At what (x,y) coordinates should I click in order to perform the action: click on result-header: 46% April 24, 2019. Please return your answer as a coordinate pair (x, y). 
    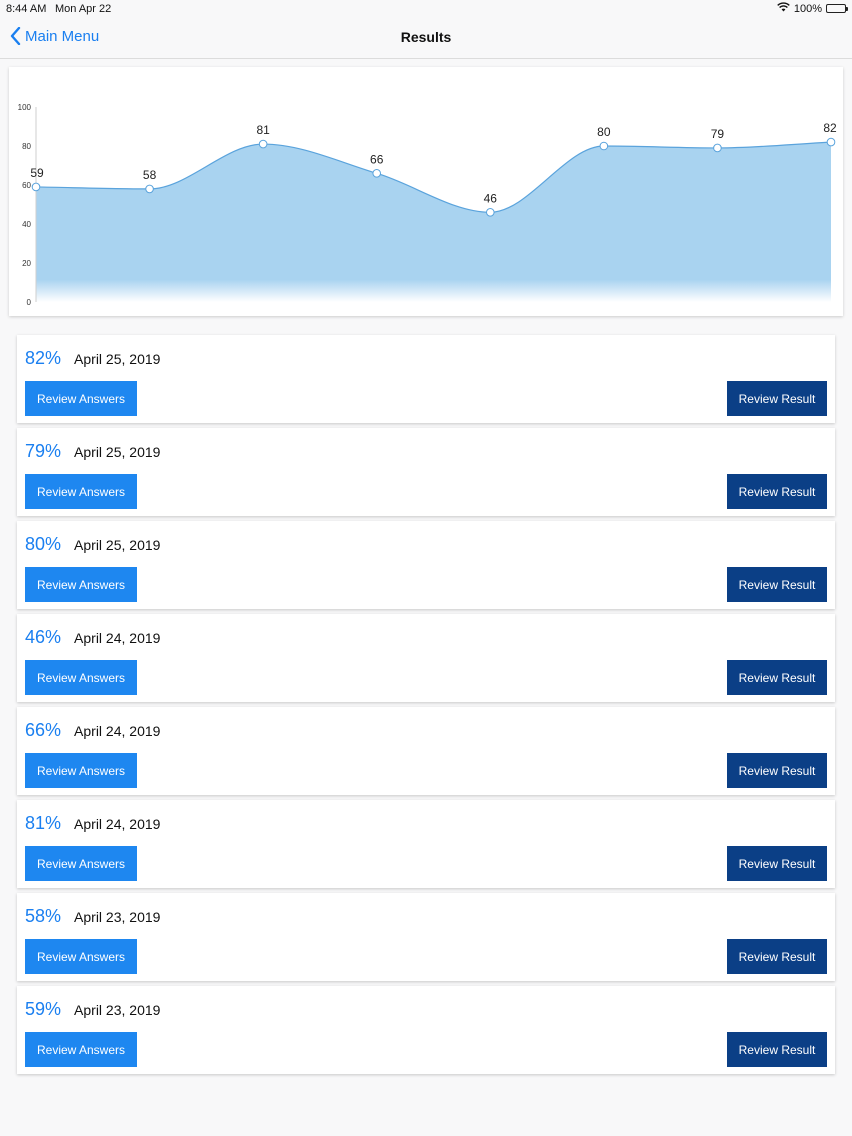
    Looking at the image, I should click on (92, 637).